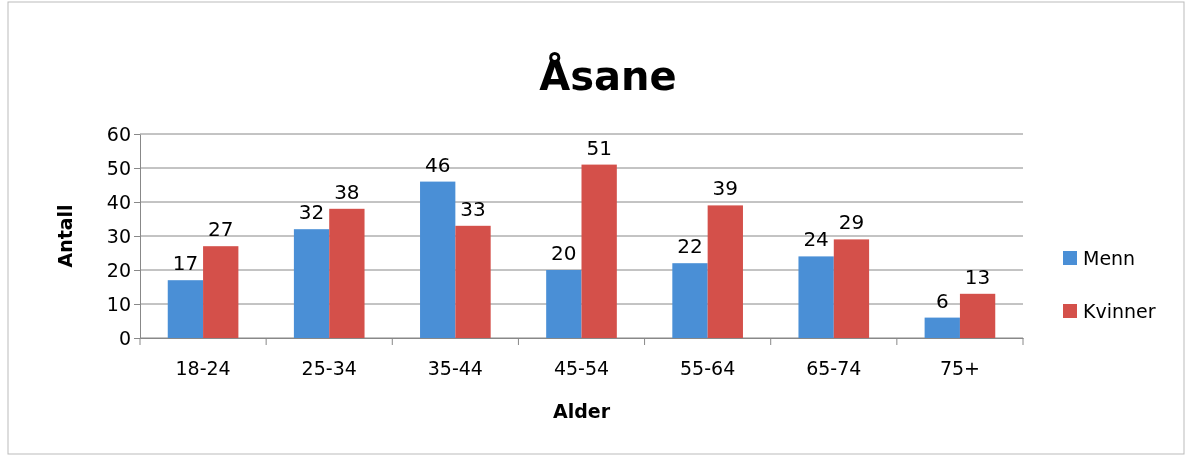 The width and height of the screenshot is (1191, 457). I want to click on data-label: 38, so click(347, 191).